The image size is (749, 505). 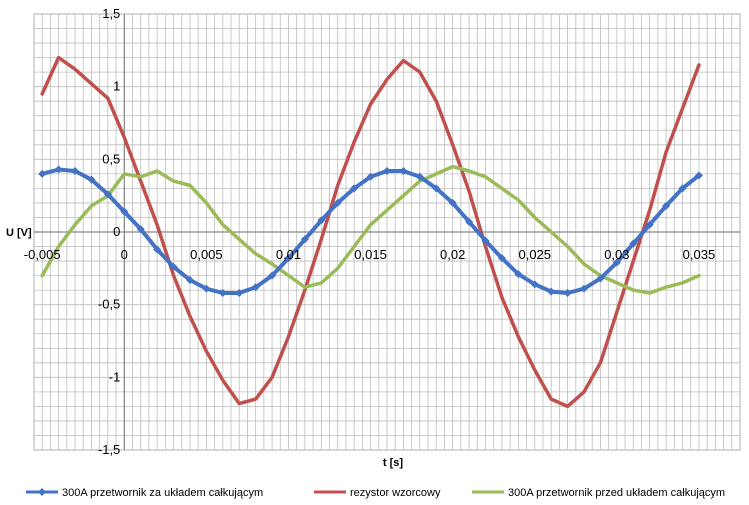 I want to click on x-axis-label: t [s], so click(x=393, y=463).